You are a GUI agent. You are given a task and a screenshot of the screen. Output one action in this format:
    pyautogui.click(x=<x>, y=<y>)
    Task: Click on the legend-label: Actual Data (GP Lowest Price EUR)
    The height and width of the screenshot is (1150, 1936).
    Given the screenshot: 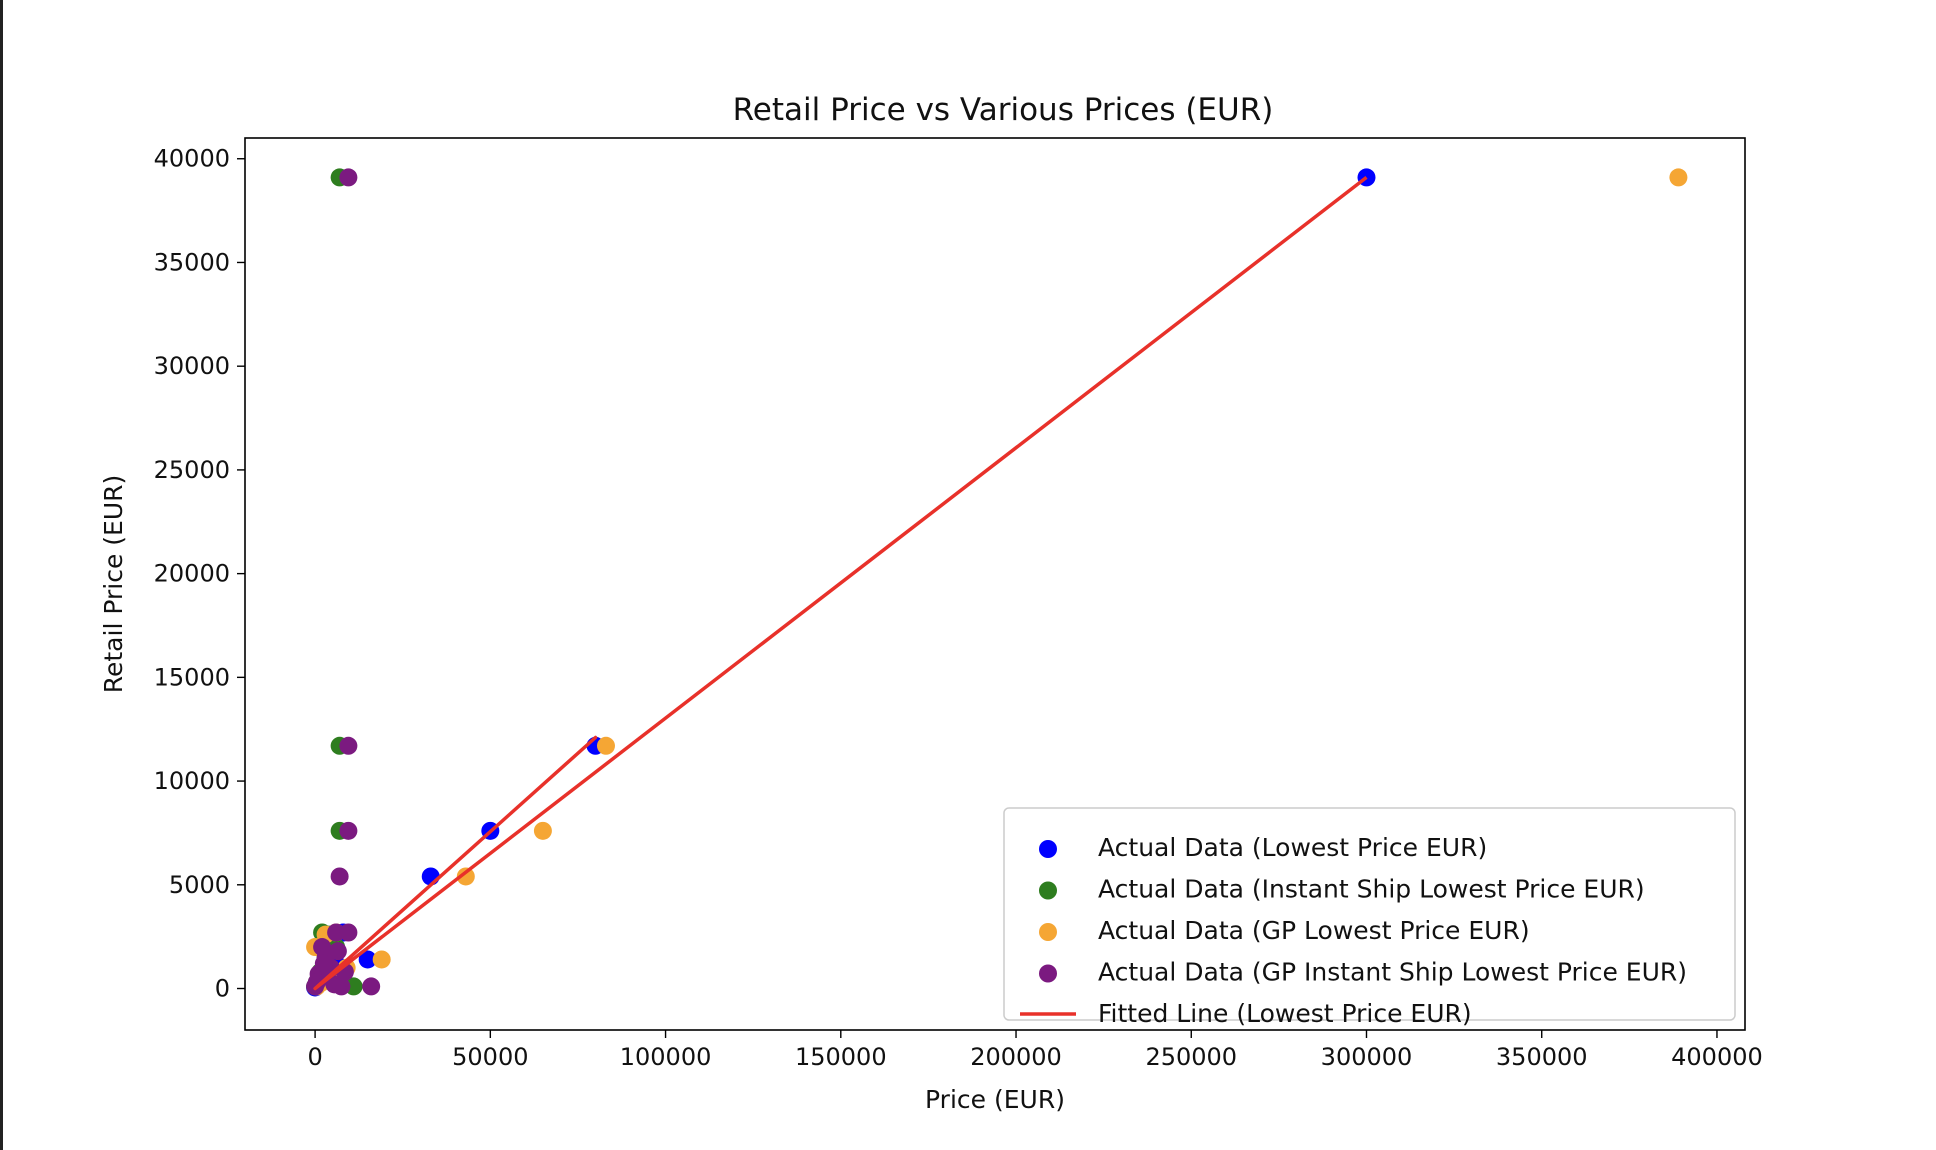 What is the action you would take?
    pyautogui.click(x=1314, y=930)
    